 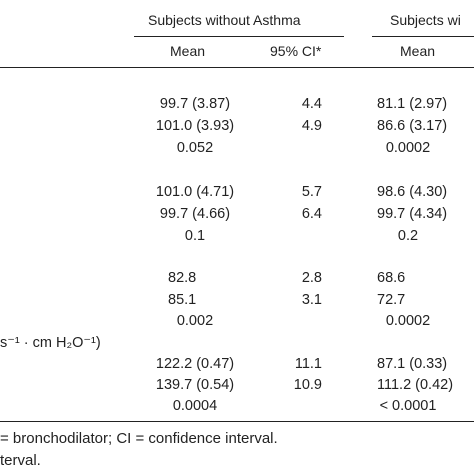 What do you see at coordinates (408, 406) in the screenshot?
I see `table-cell-p2: < 0.0001` at bounding box center [408, 406].